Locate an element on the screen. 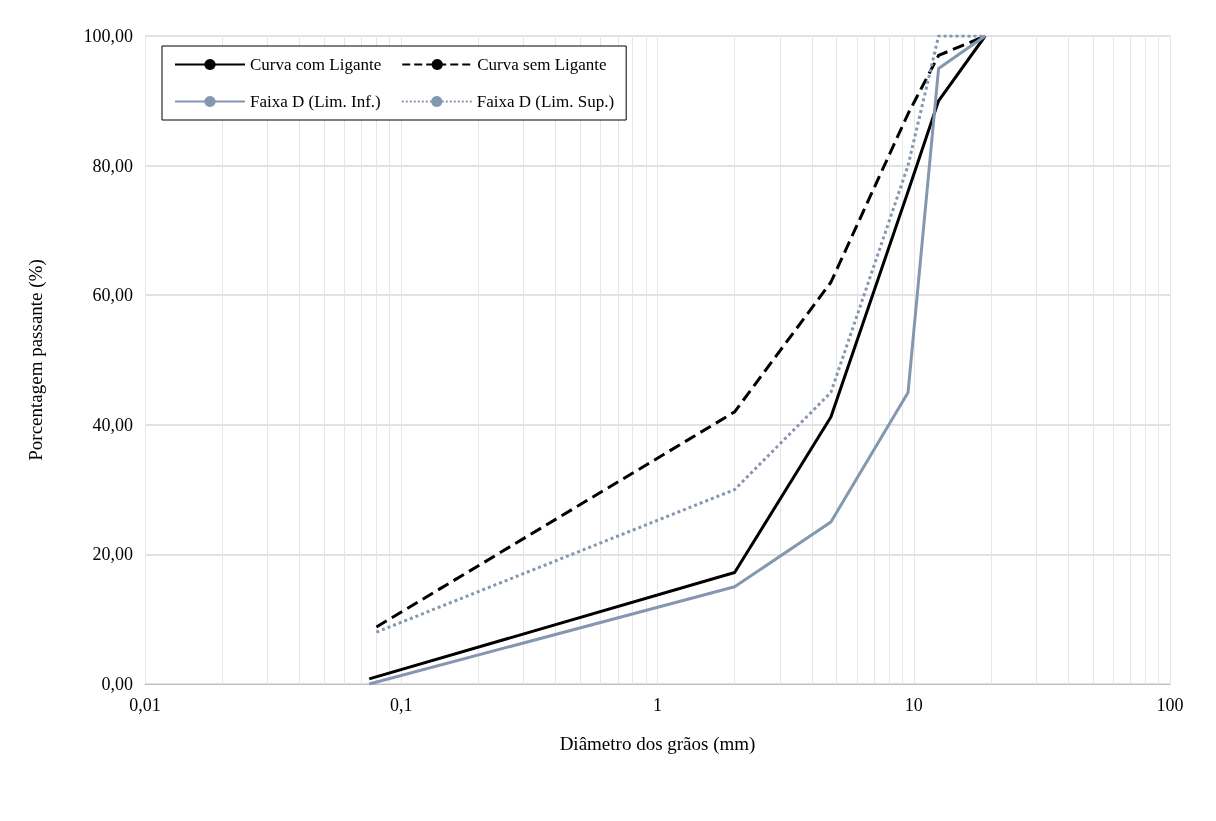  y-tick-label: 100,00 is located at coordinates (108, 36).